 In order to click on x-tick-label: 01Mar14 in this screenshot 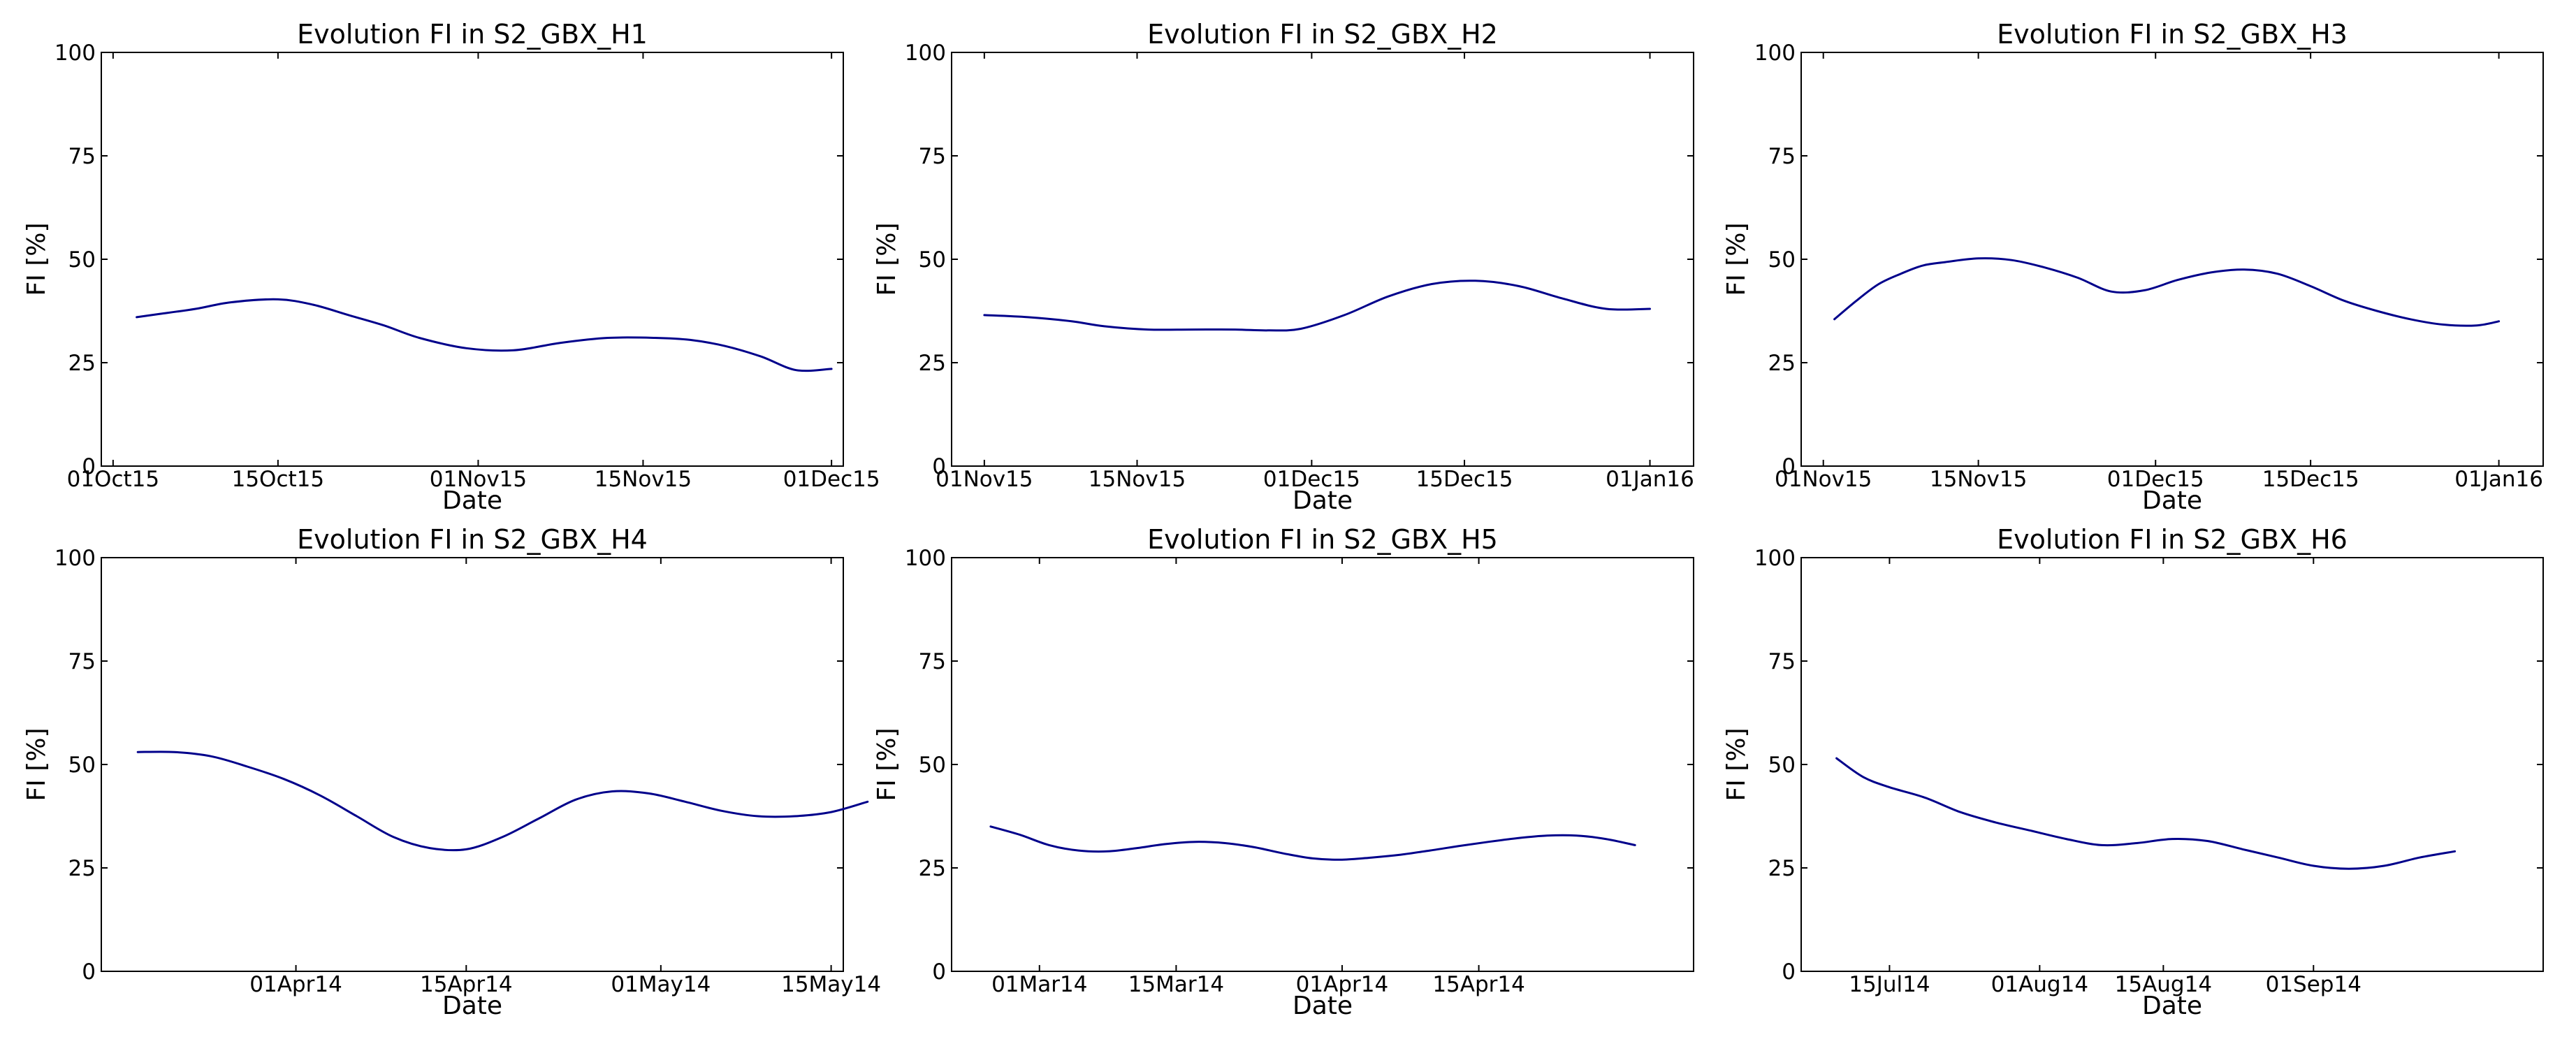, I will do `click(1039, 985)`.